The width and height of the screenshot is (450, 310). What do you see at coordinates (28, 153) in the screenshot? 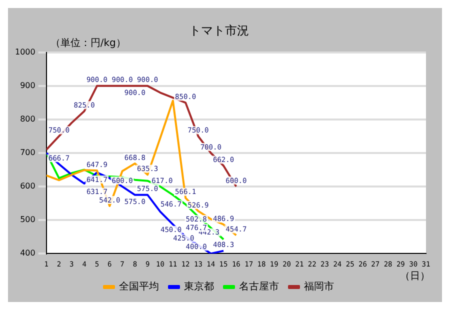
I see `y-tick-label: 700` at bounding box center [28, 153].